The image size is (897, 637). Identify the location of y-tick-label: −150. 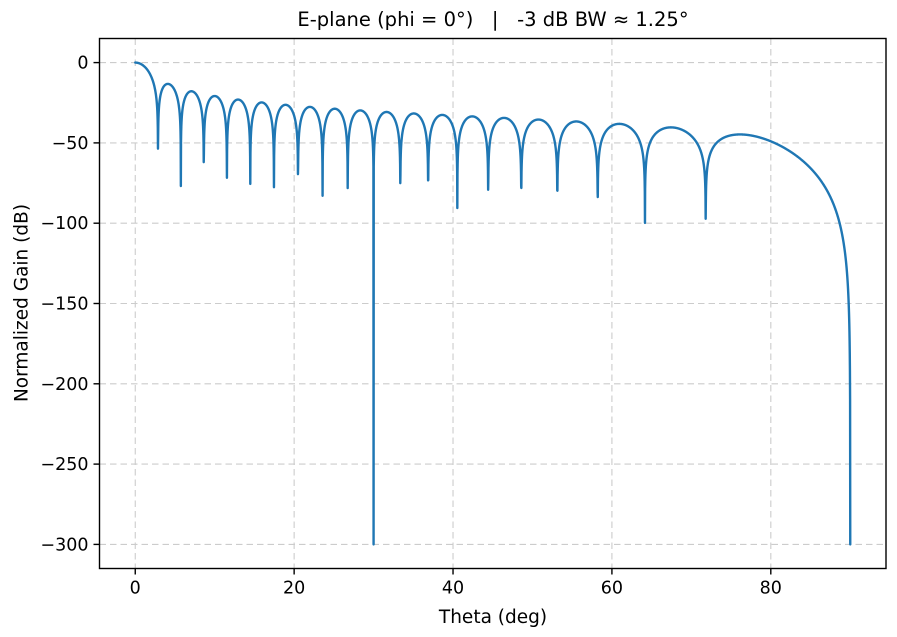
(64, 305).